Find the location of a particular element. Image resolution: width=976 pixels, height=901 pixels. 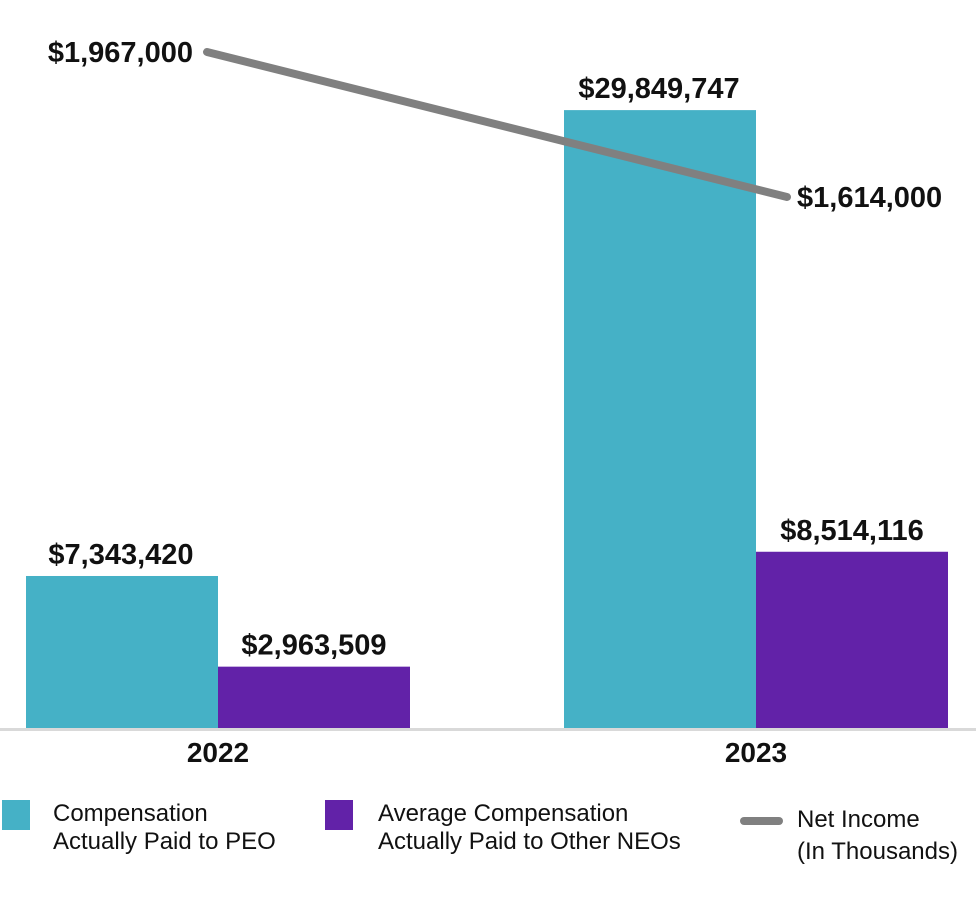

legend-label: (In Thousands) is located at coordinates (877, 851).